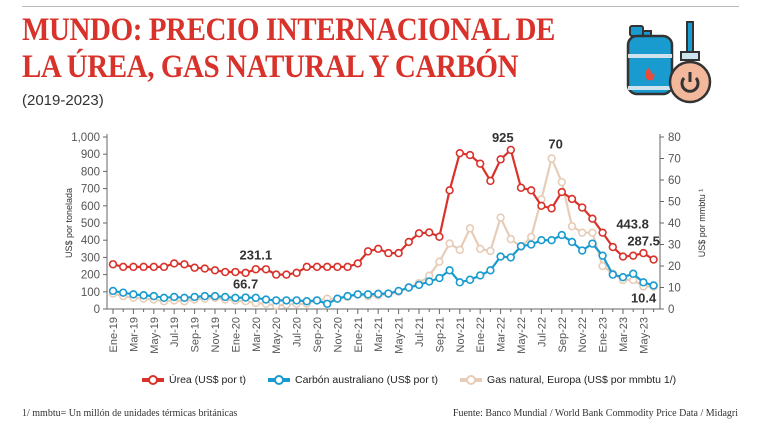  What do you see at coordinates (288, 30) in the screenshot?
I see `title-line-1: MUNDO: PRECIO INTERNACIONAL DE` at bounding box center [288, 30].